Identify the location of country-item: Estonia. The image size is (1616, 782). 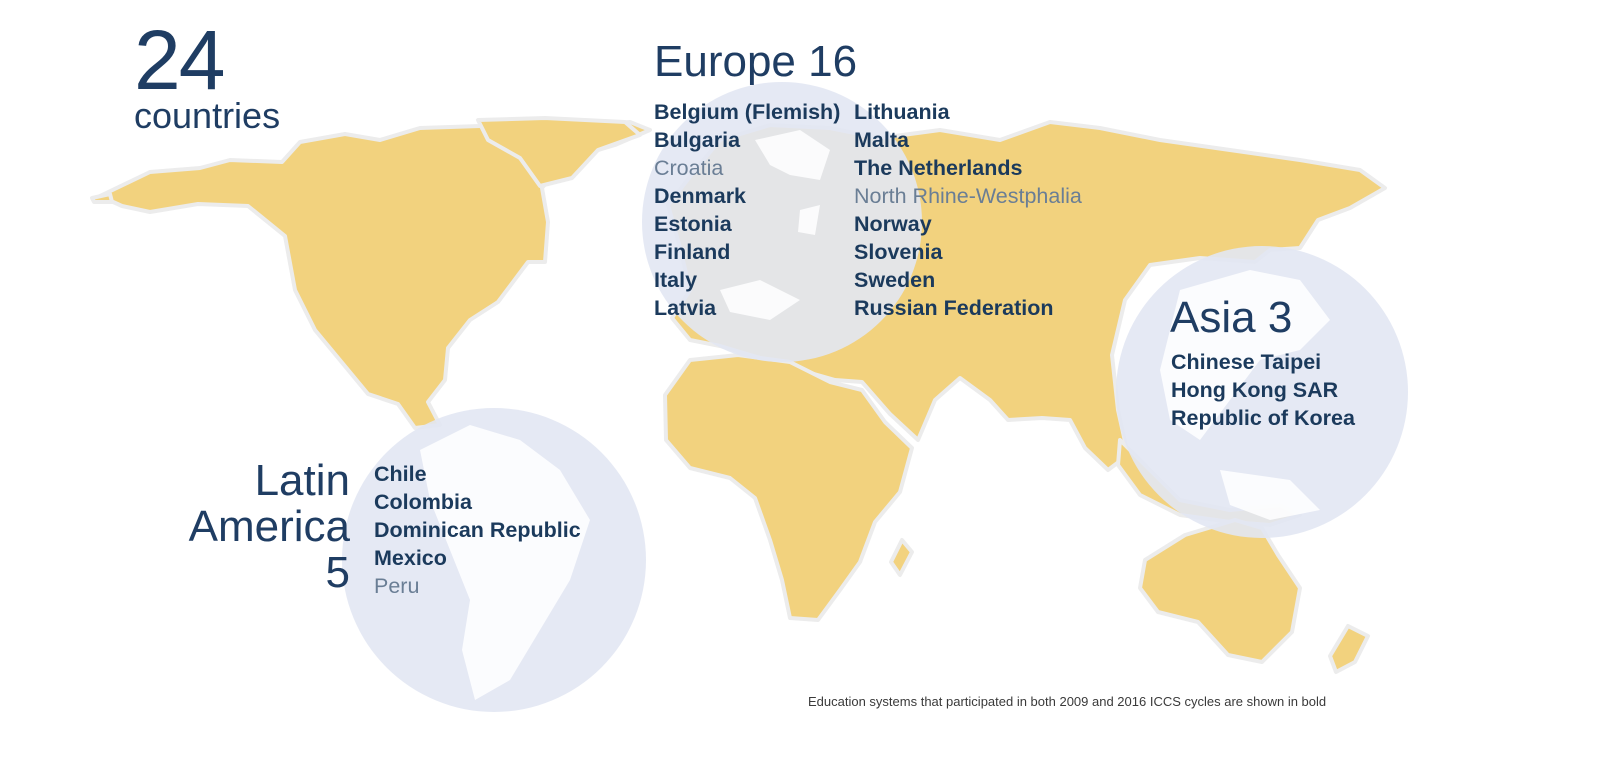
(693, 224).